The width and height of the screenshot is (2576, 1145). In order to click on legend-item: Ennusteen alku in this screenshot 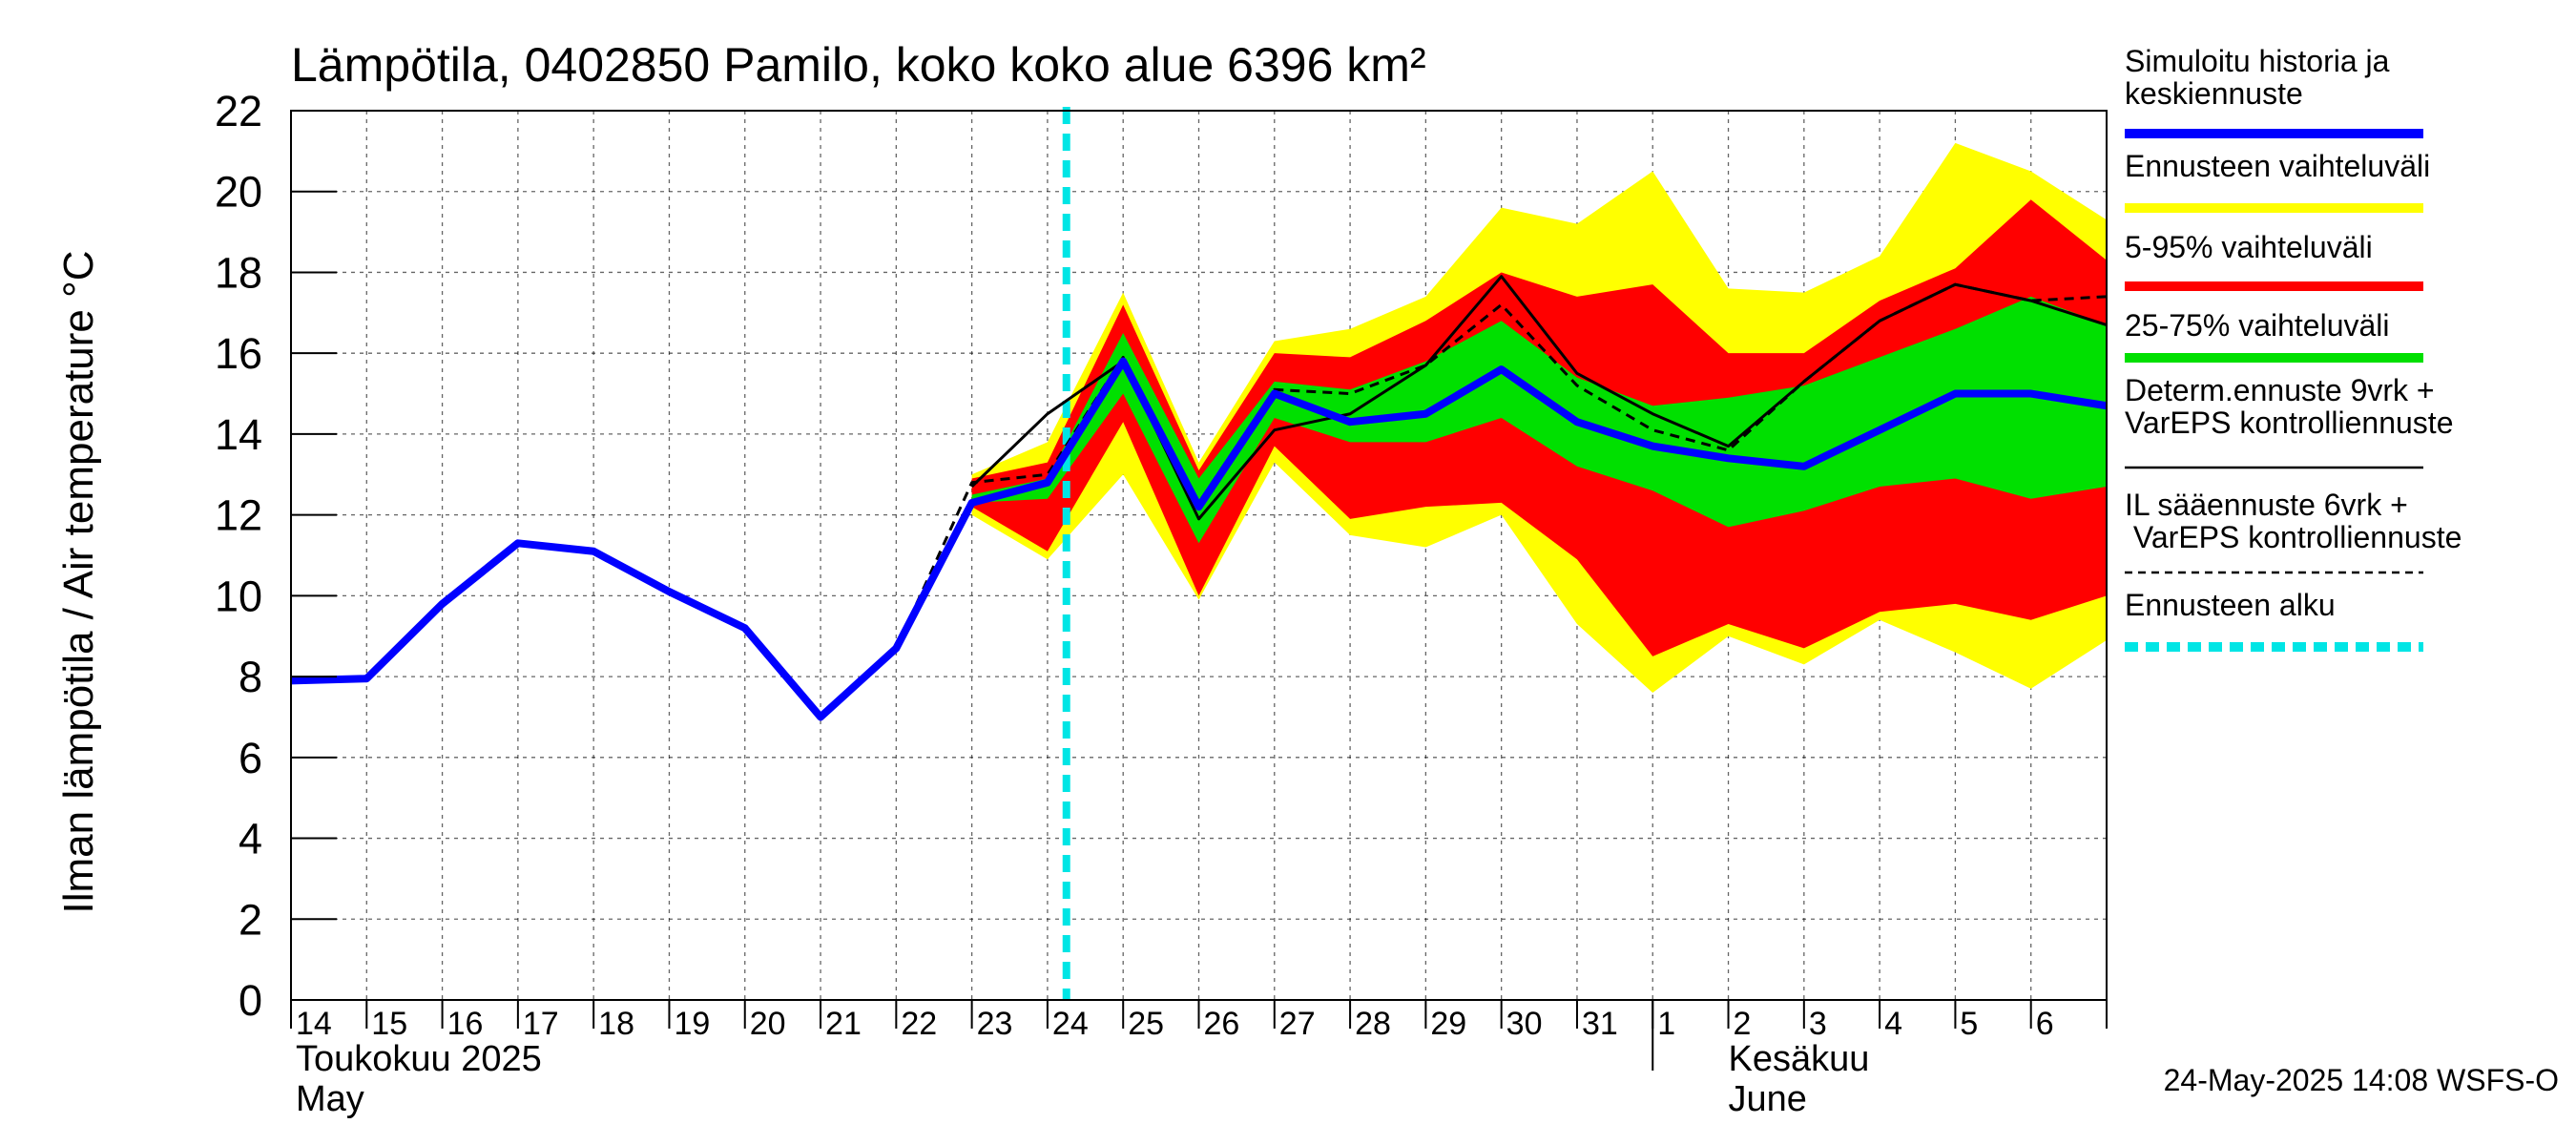, I will do `click(2274, 620)`.